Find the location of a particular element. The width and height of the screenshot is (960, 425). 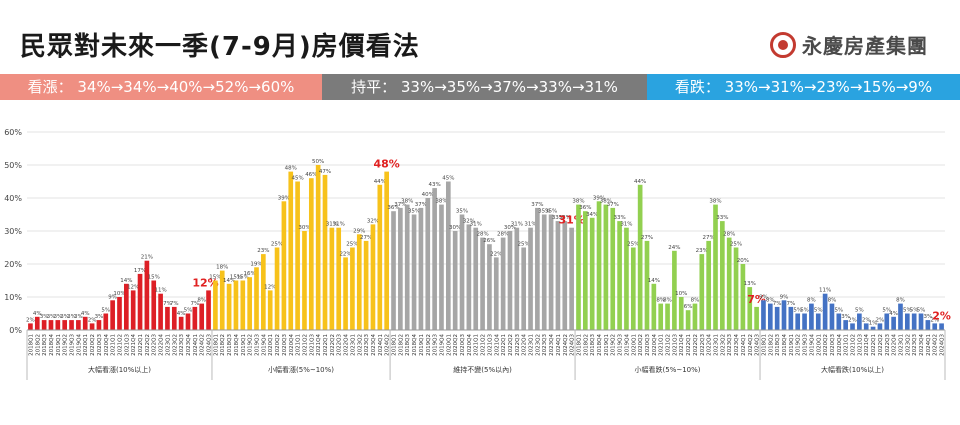

x-tick-label: 2024Q2 is located at coordinates (388, 345).